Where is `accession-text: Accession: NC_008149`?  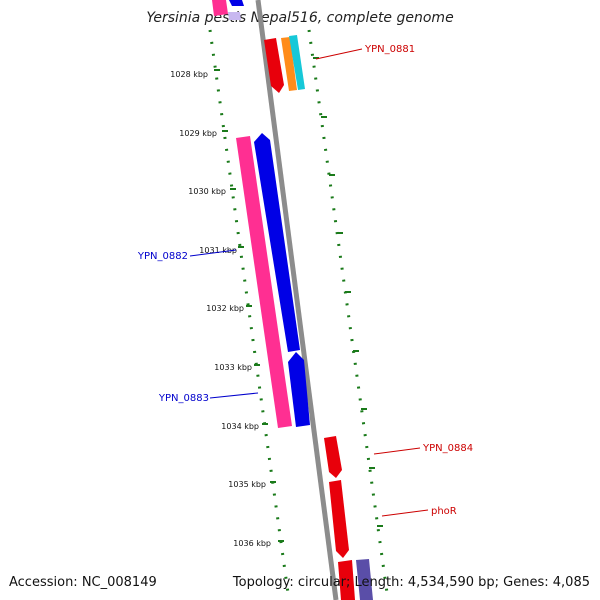
accession-text: Accession: NC_008149 is located at coordinates (83, 582).